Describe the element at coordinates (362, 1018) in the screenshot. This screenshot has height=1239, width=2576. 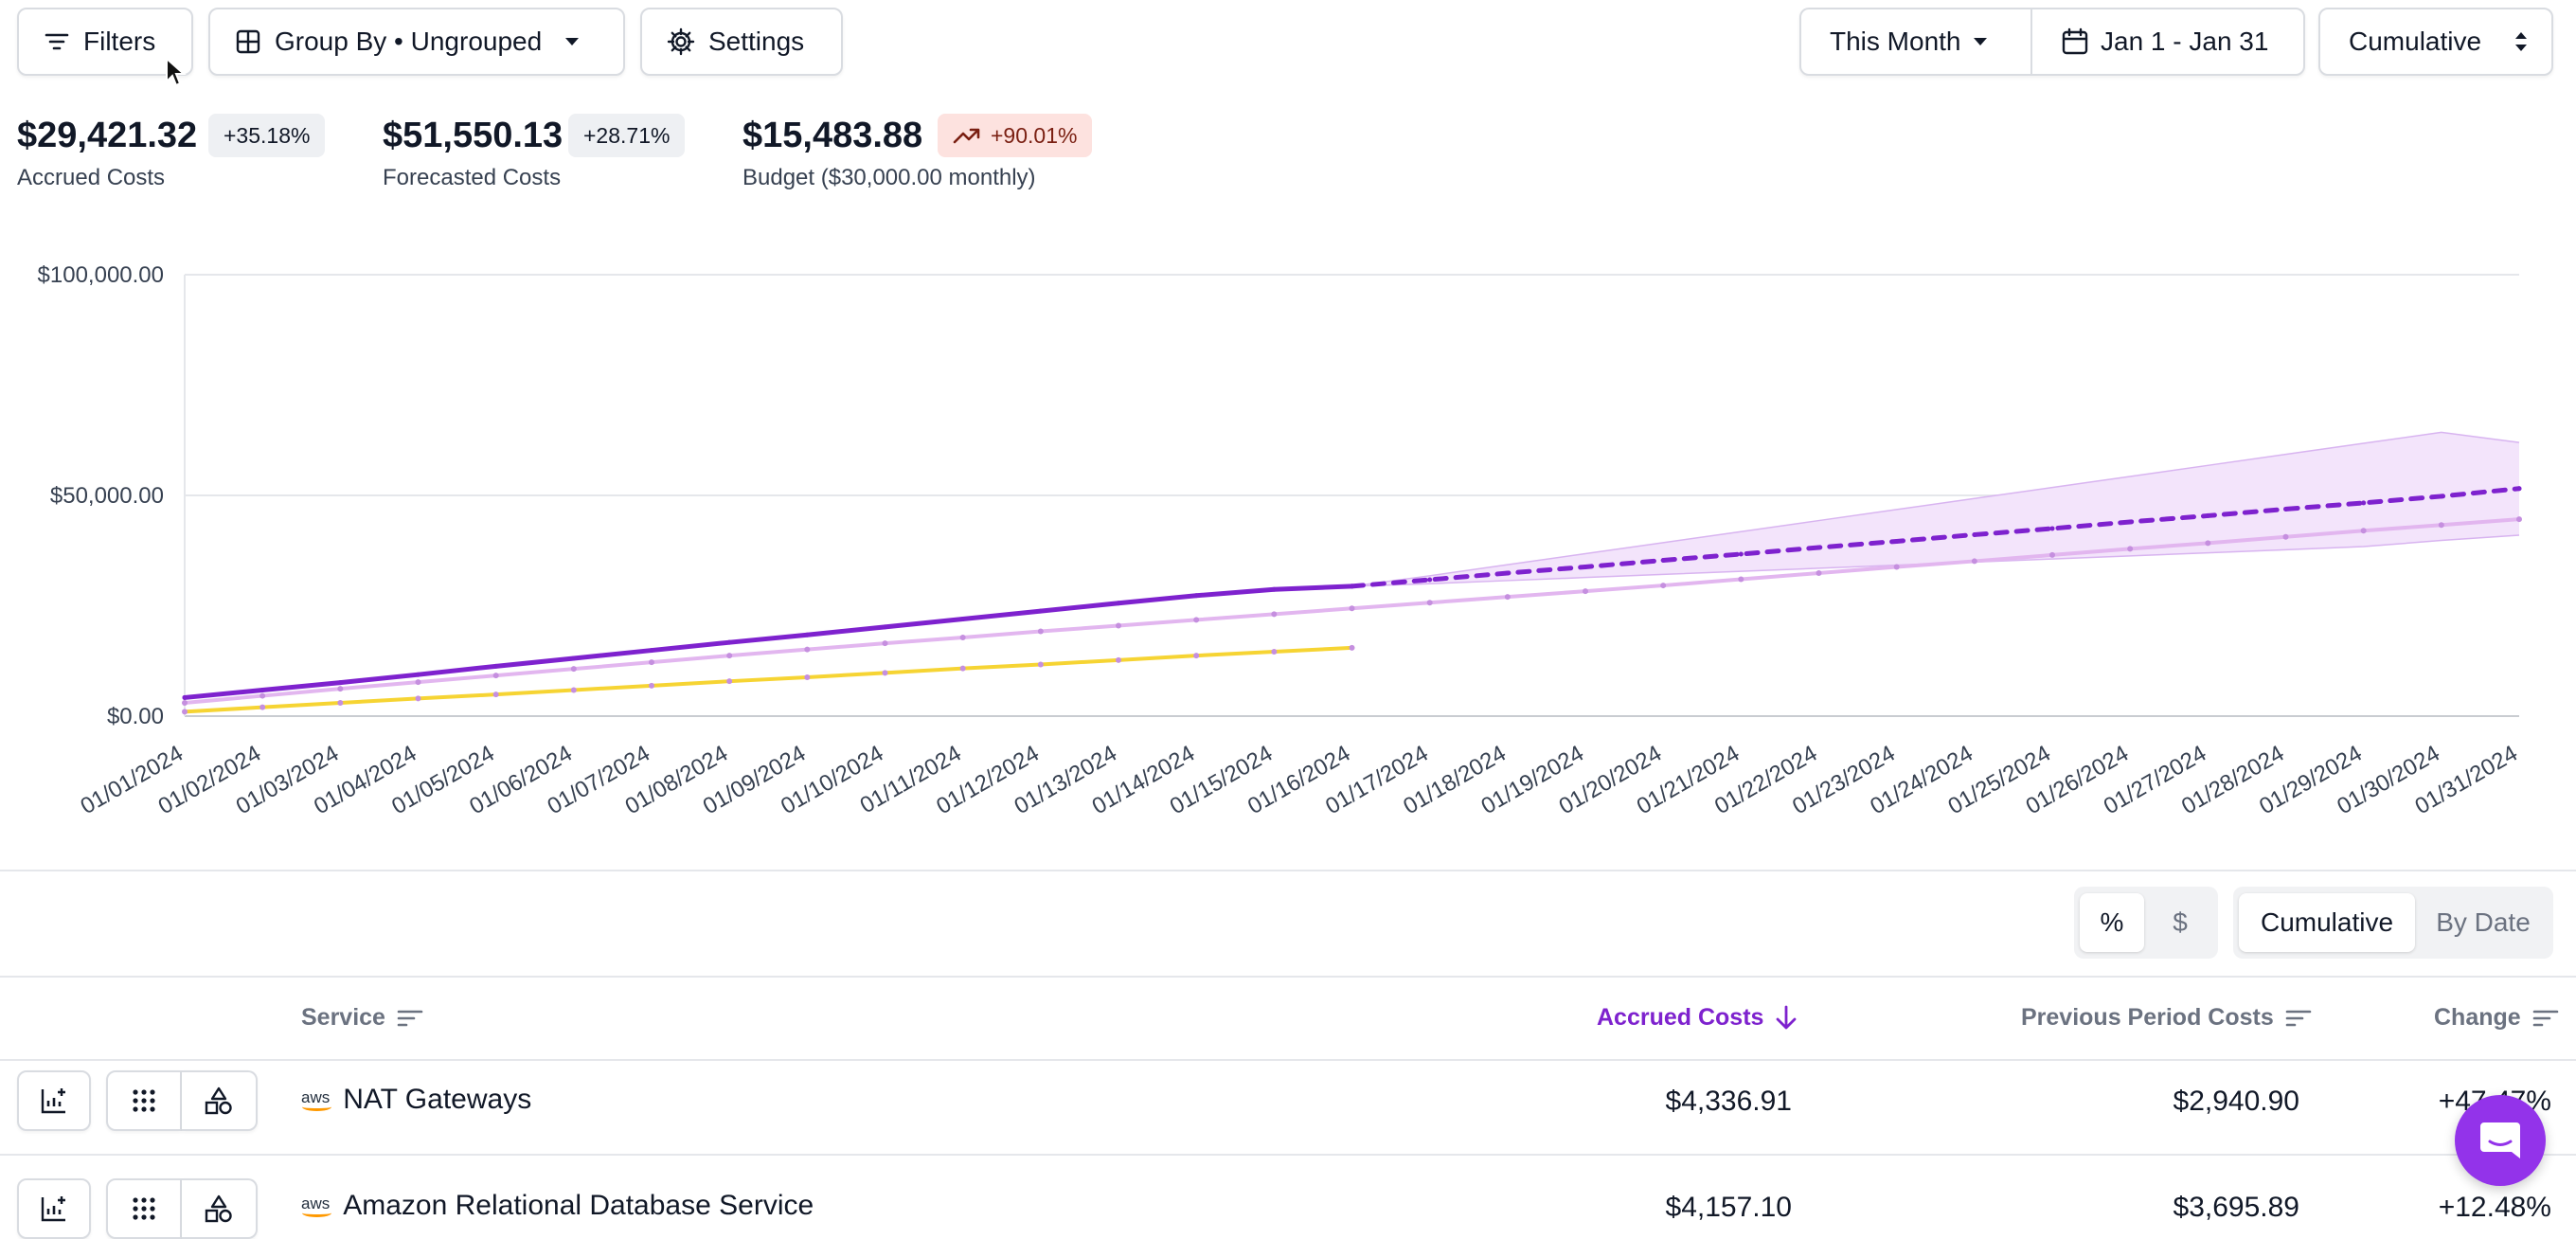
I see `service-column-header: Service` at that location.